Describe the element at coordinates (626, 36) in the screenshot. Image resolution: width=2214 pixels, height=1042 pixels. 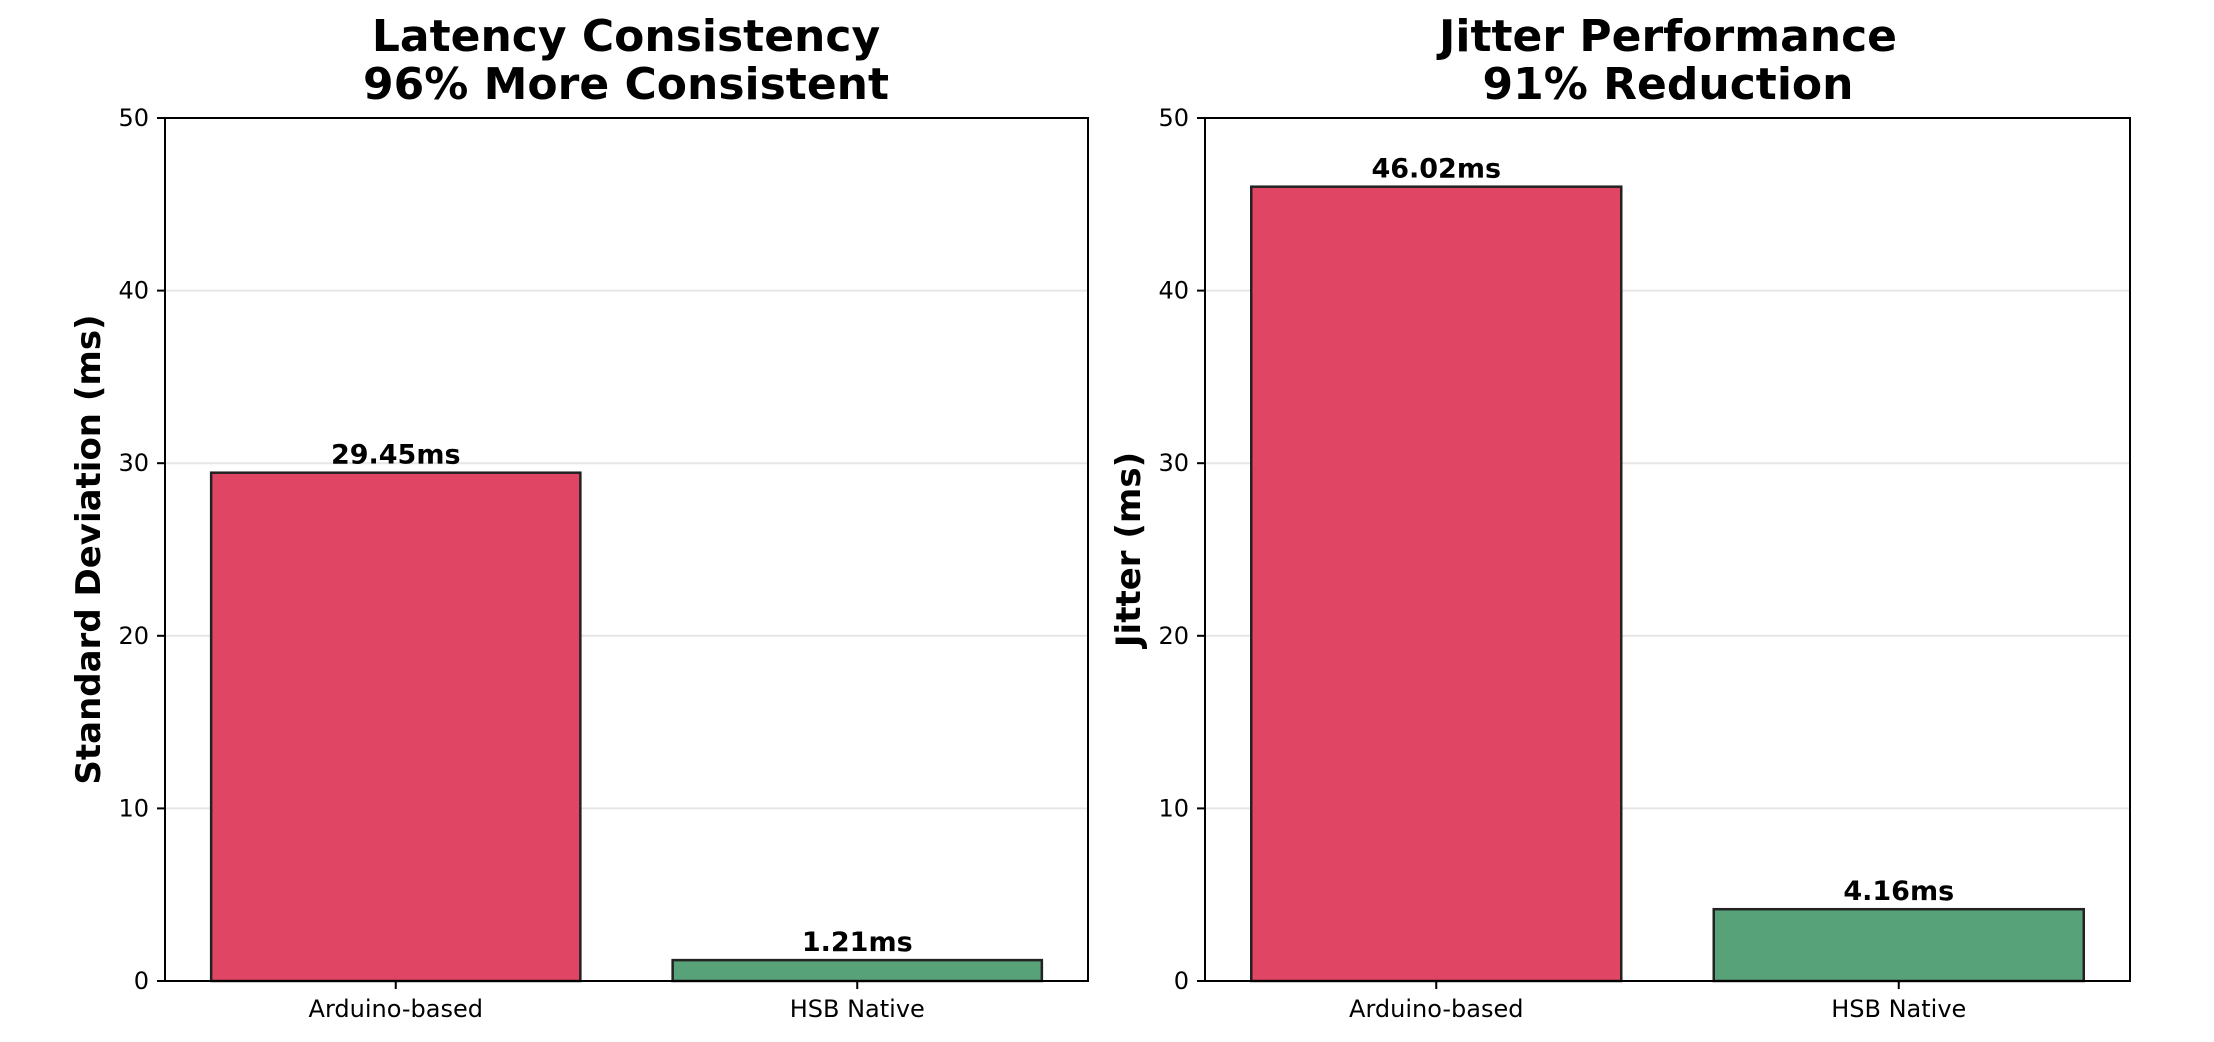
I see `chart-title: Latency Consistency` at that location.